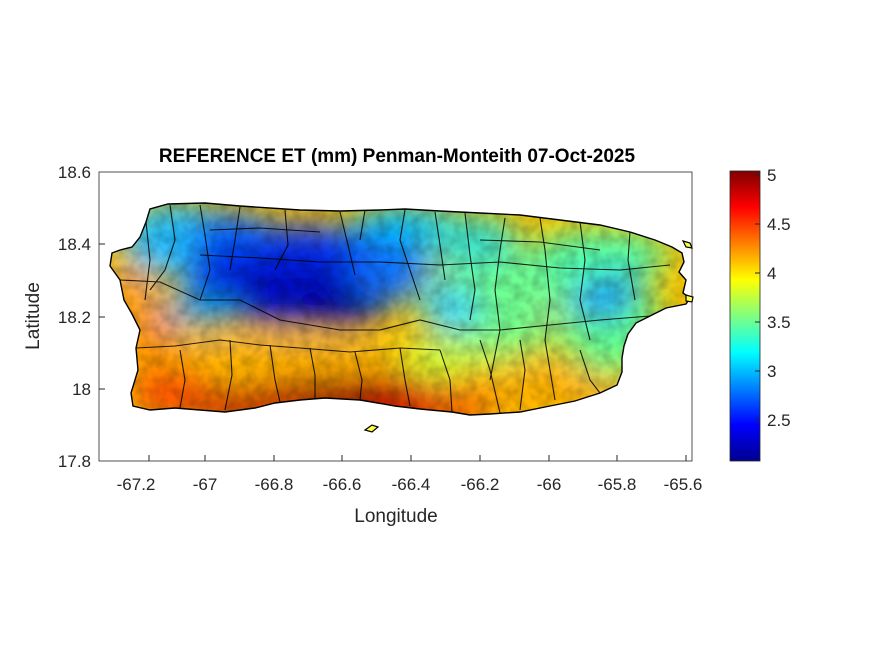  What do you see at coordinates (689, 298) in the screenshot?
I see `vieques-island` at bounding box center [689, 298].